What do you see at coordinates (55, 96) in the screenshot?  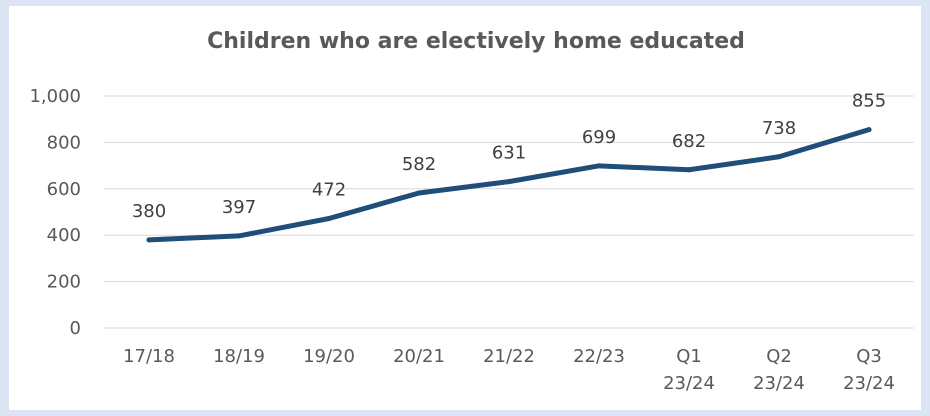 I see `y-tick-label: 1,000` at bounding box center [55, 96].